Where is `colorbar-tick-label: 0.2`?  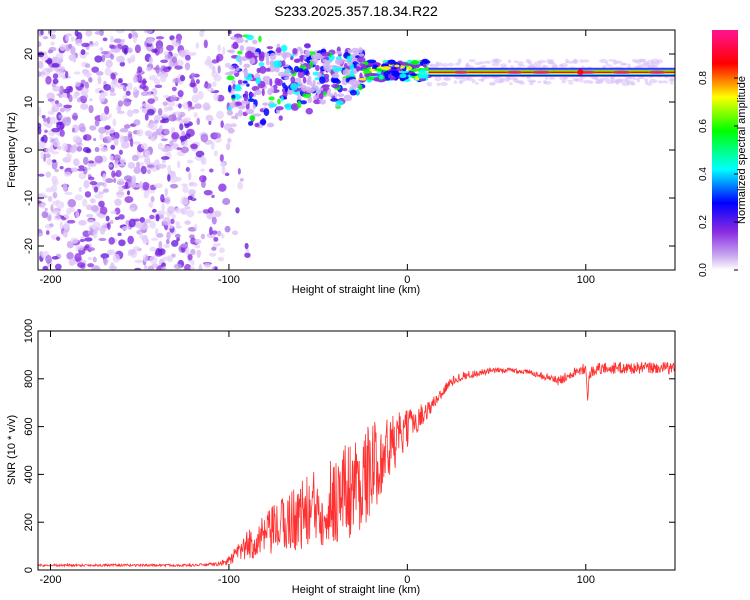 colorbar-tick-label: 0.2 is located at coordinates (703, 222).